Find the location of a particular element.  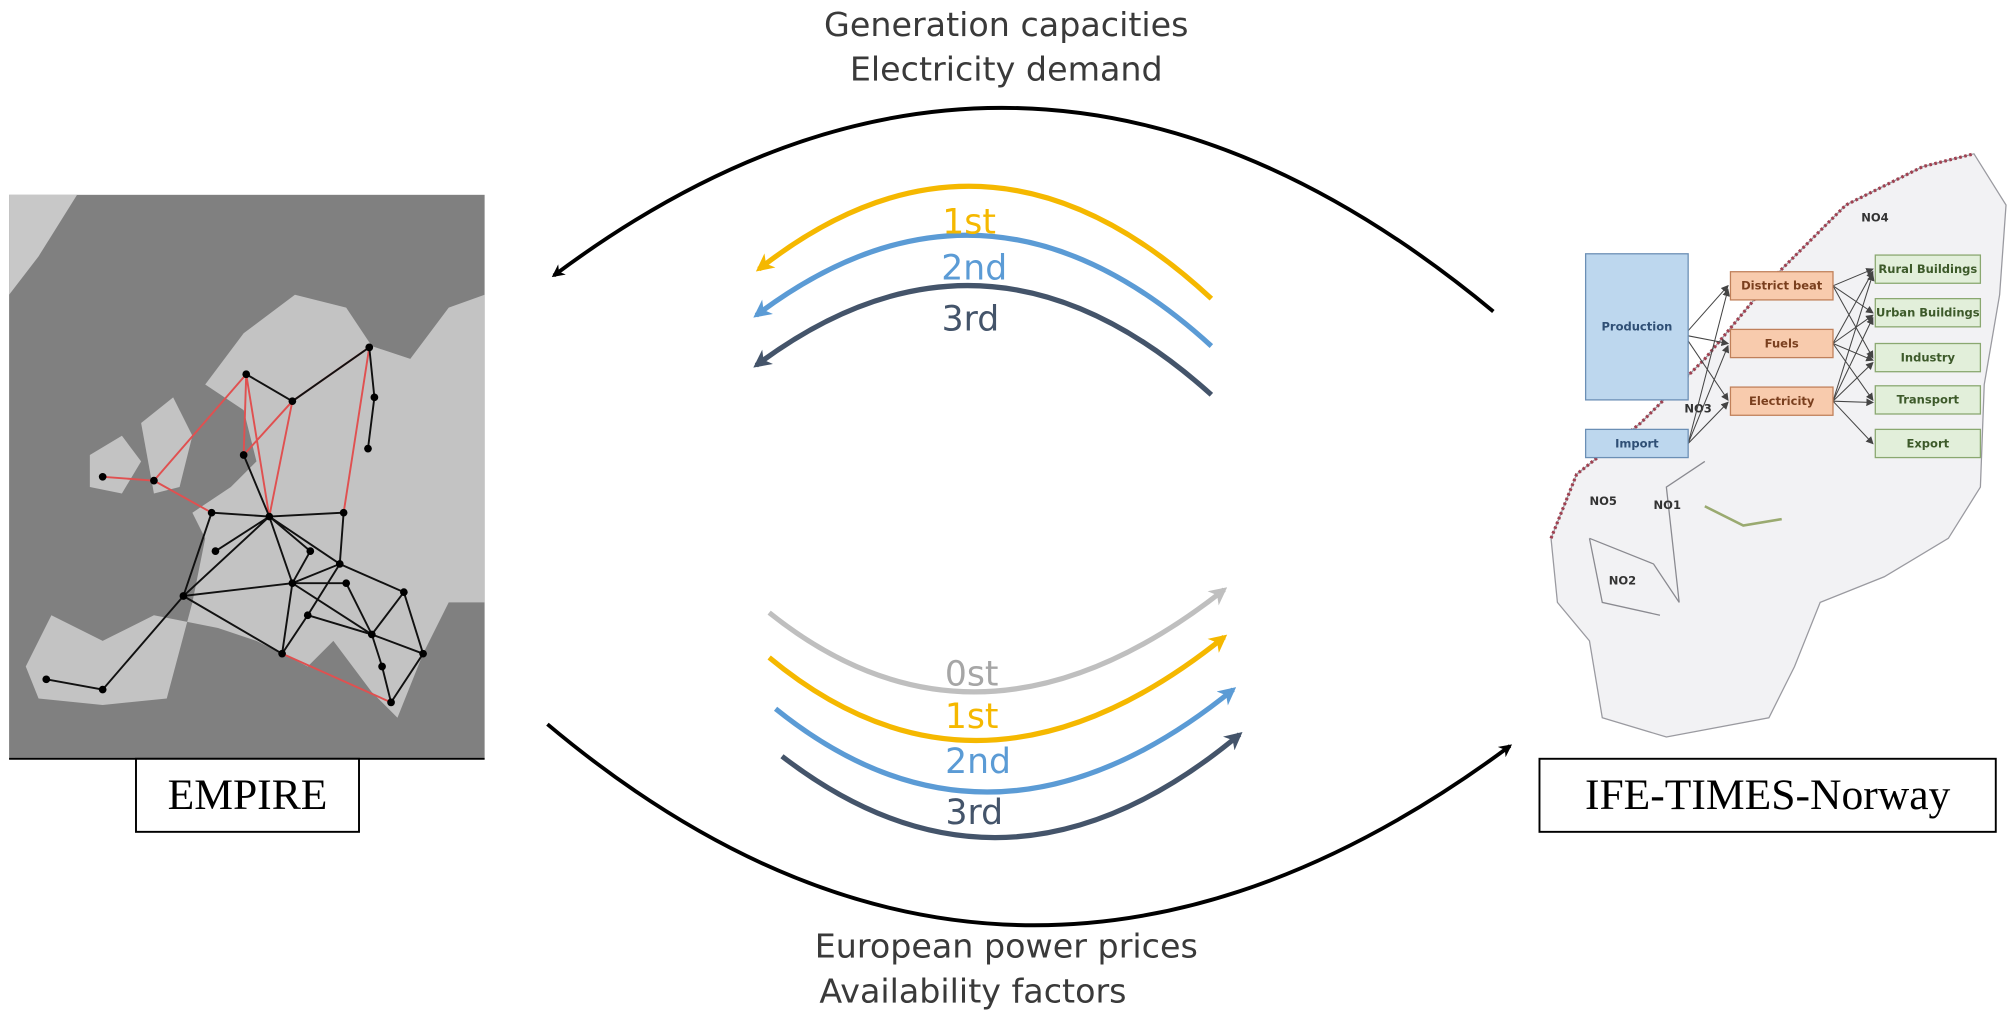

bottom-flow-label: Availability factors is located at coordinates (972, 990).